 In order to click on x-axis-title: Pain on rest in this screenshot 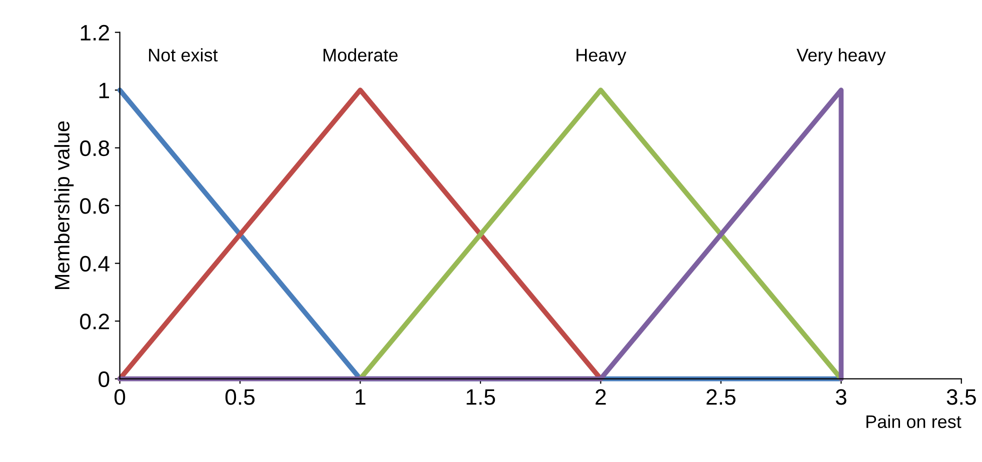, I will do `click(914, 421)`.